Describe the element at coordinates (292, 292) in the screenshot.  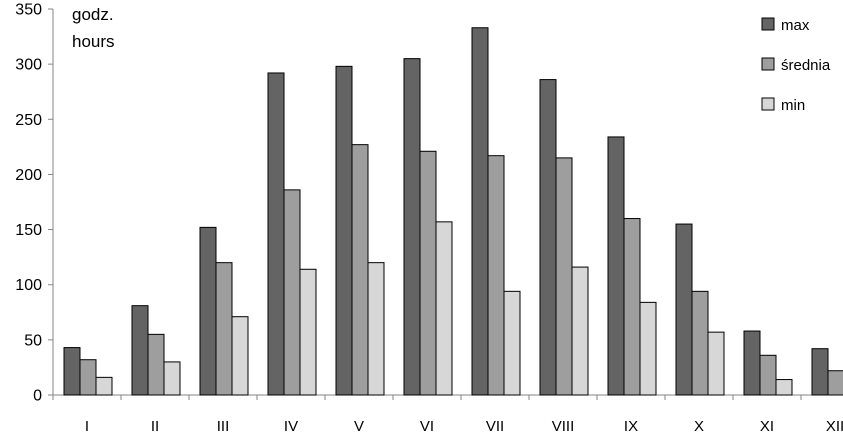
I see `bar-średnia-IV` at that location.